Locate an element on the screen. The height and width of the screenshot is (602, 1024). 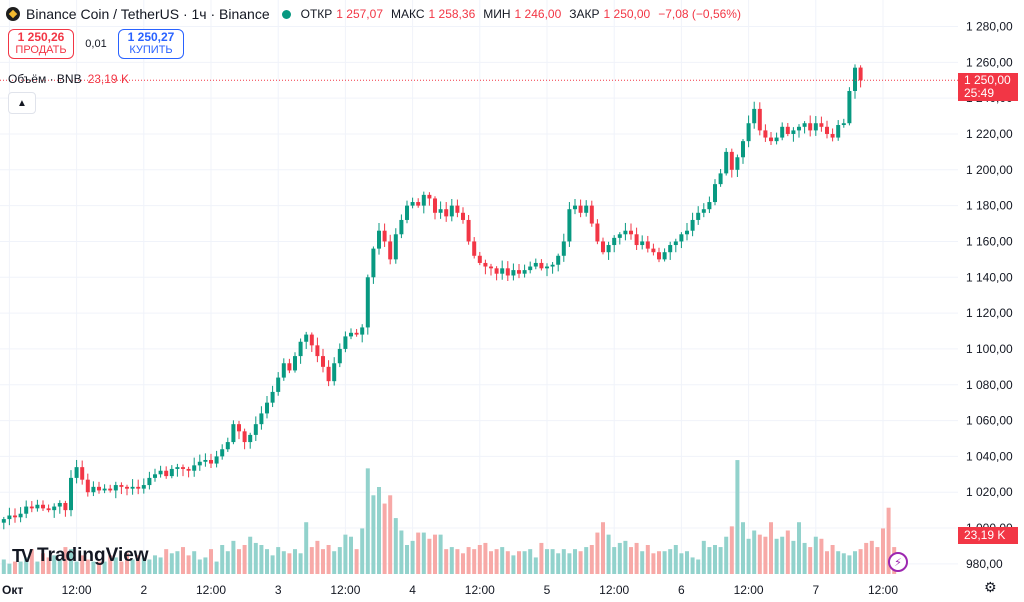
y-tick-label: 1 220,00 is located at coordinates (989, 134).